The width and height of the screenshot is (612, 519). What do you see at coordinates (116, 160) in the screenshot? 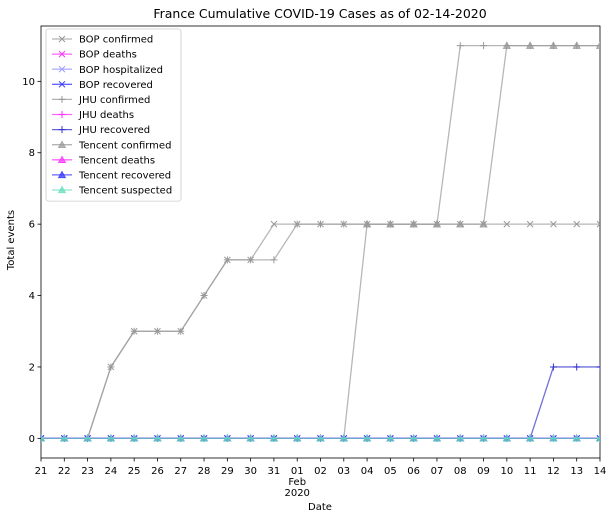
I see `legend-label: Tencent deaths` at bounding box center [116, 160].